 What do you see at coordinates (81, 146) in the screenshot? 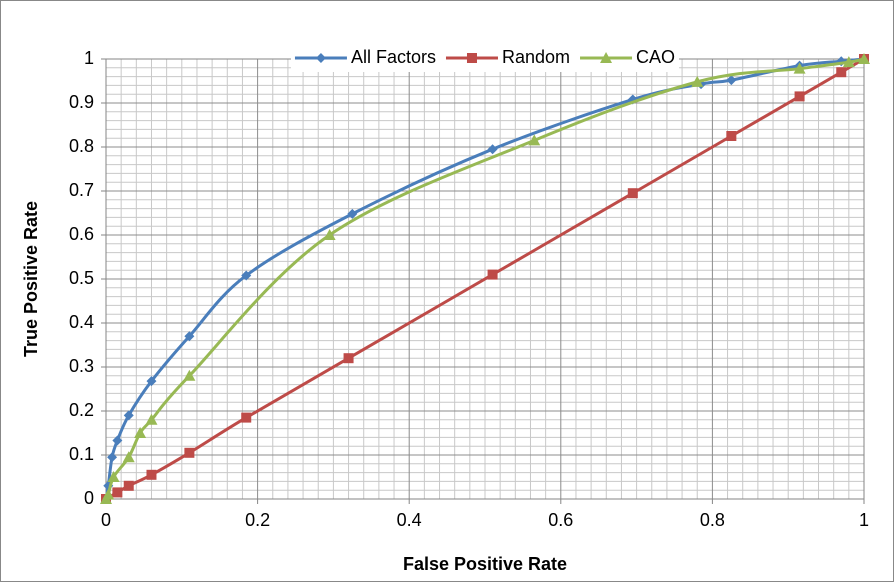
I see `y-tick-label: 0.8` at bounding box center [81, 146].